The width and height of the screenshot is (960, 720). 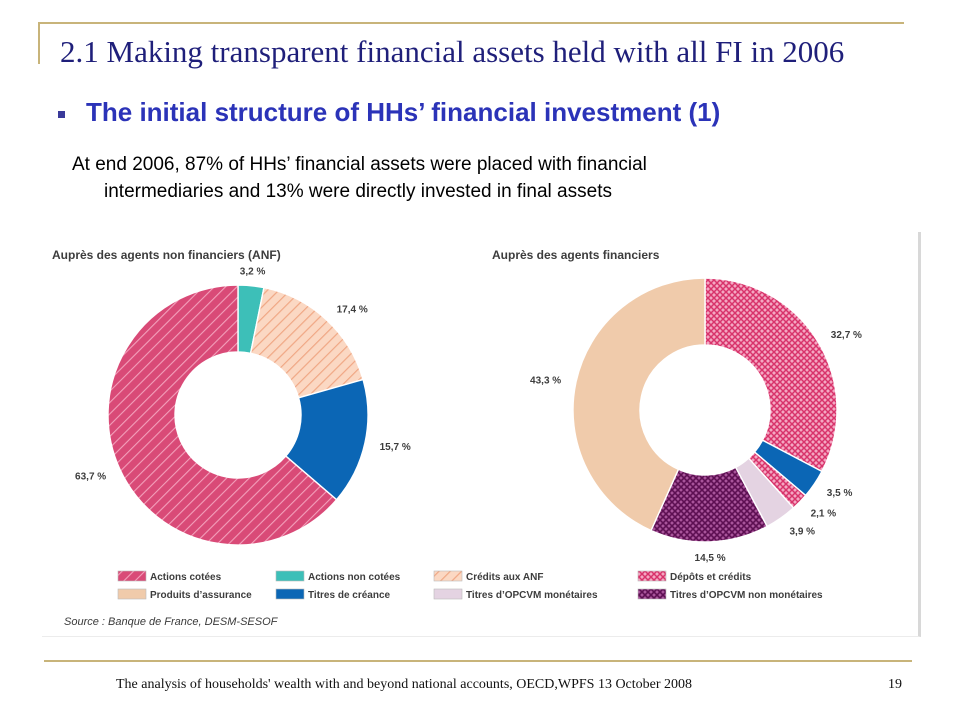 What do you see at coordinates (895, 684) in the screenshot?
I see `page-number: 19` at bounding box center [895, 684].